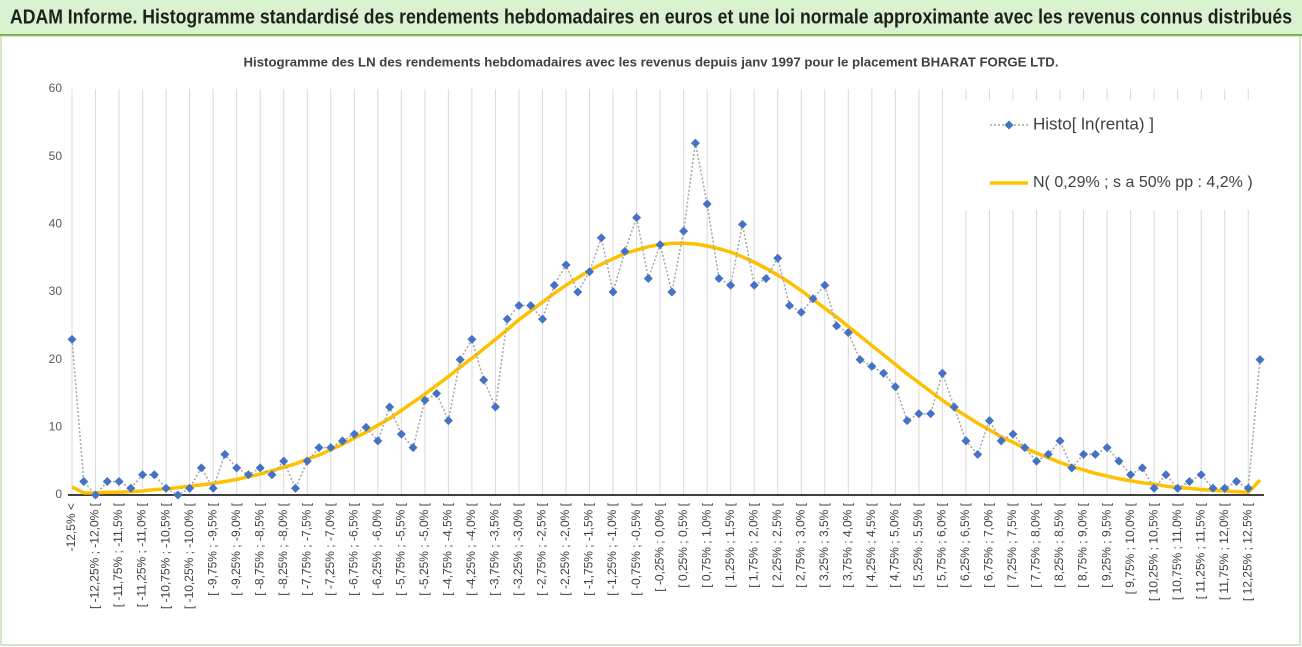 This screenshot has width=1302, height=647. What do you see at coordinates (1143, 182) in the screenshot?
I see `legend-label: N( 0,29% ; s a 50% pp : 4,2% )` at bounding box center [1143, 182].